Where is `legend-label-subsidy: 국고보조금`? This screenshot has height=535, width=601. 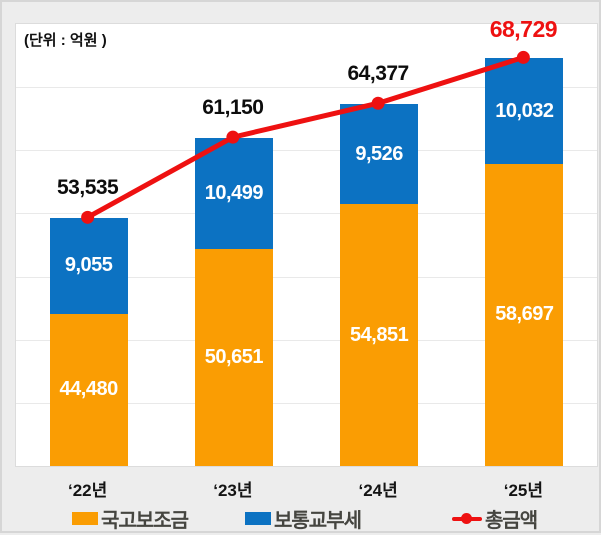 legend-label-subsidy: 국고보조금 is located at coordinates (145, 520).